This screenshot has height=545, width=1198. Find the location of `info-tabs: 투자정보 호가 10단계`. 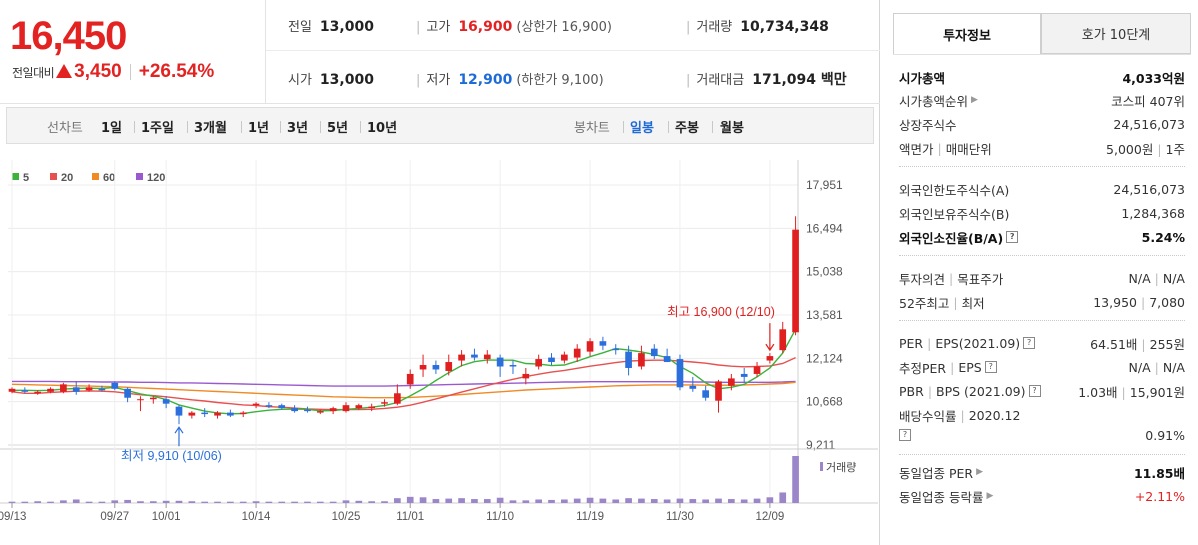

info-tabs: 투자정보 호가 10단계 is located at coordinates (1042, 33).